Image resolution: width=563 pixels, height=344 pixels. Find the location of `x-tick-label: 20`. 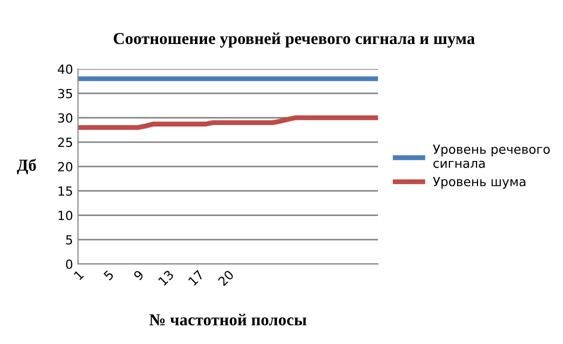

x-tick-label: 20 is located at coordinates (226, 278).